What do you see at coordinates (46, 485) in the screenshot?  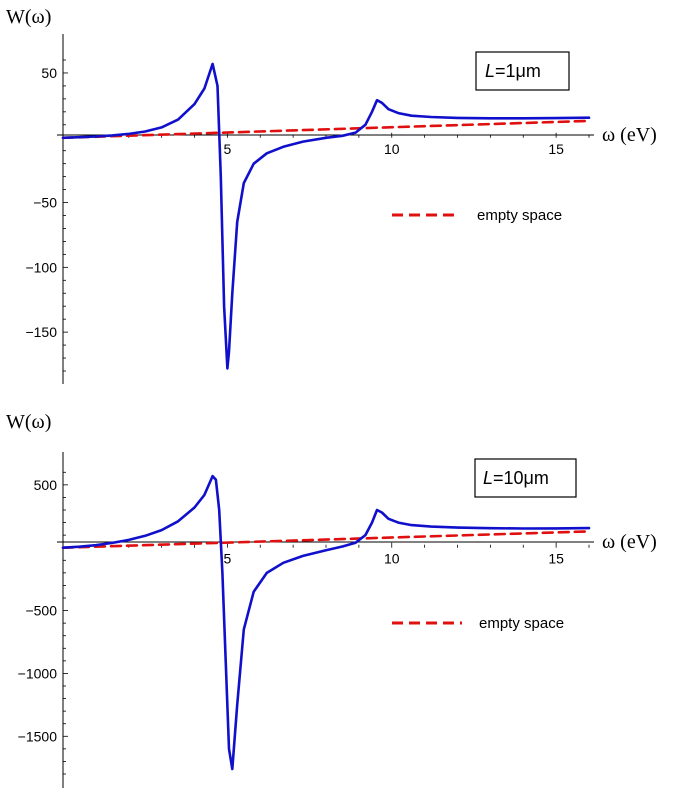 I see `y-tick-label: 500` at bounding box center [46, 485].